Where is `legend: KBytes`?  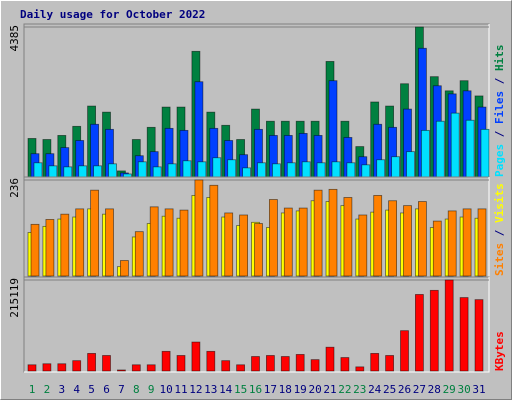 legend: KBytes is located at coordinates (499, 351).